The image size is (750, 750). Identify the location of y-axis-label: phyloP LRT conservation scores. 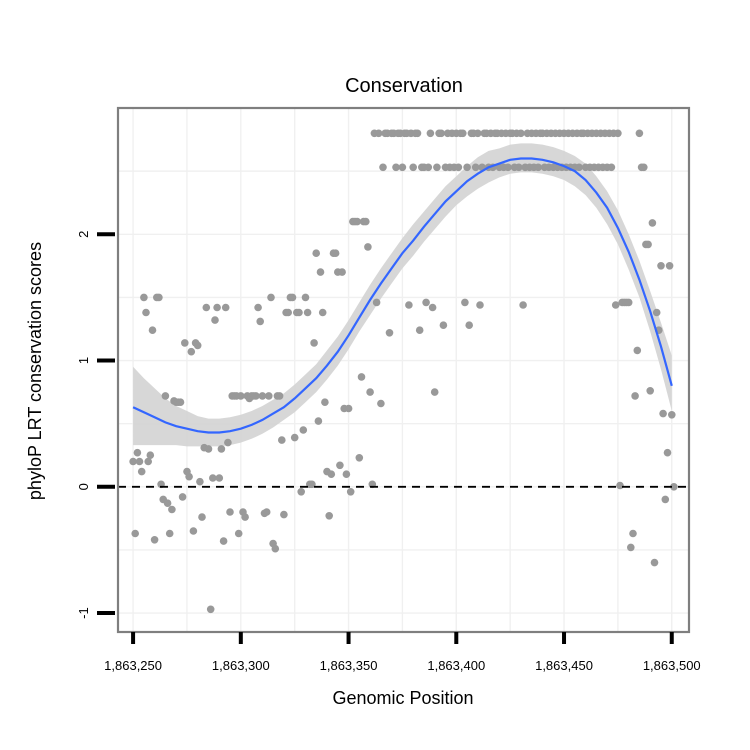
(35, 371).